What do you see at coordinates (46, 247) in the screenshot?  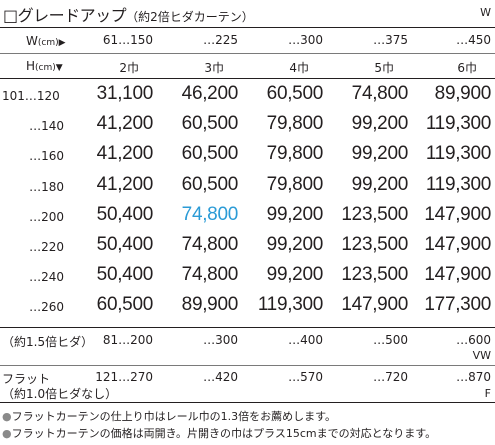 I see `height-range-label: …220` at bounding box center [46, 247].